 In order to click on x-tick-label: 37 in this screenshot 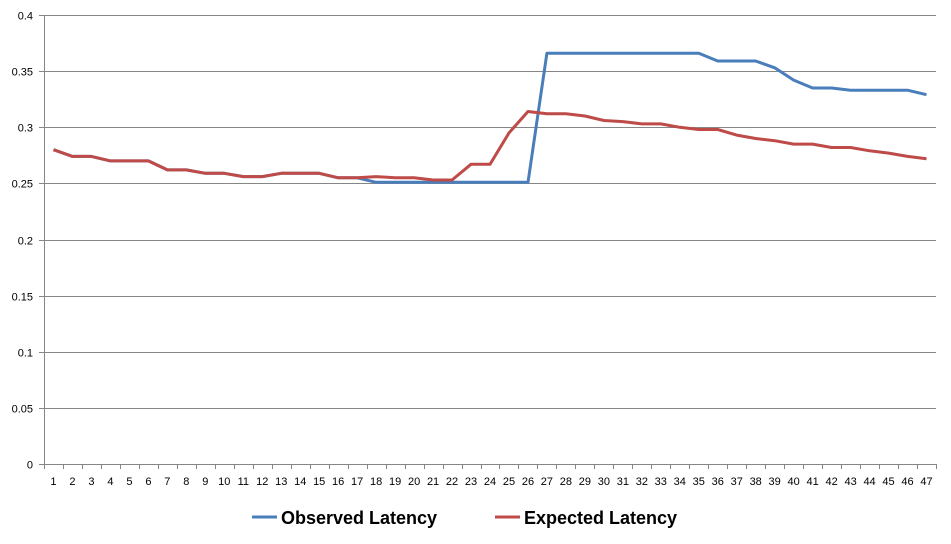, I will do `click(737, 482)`.